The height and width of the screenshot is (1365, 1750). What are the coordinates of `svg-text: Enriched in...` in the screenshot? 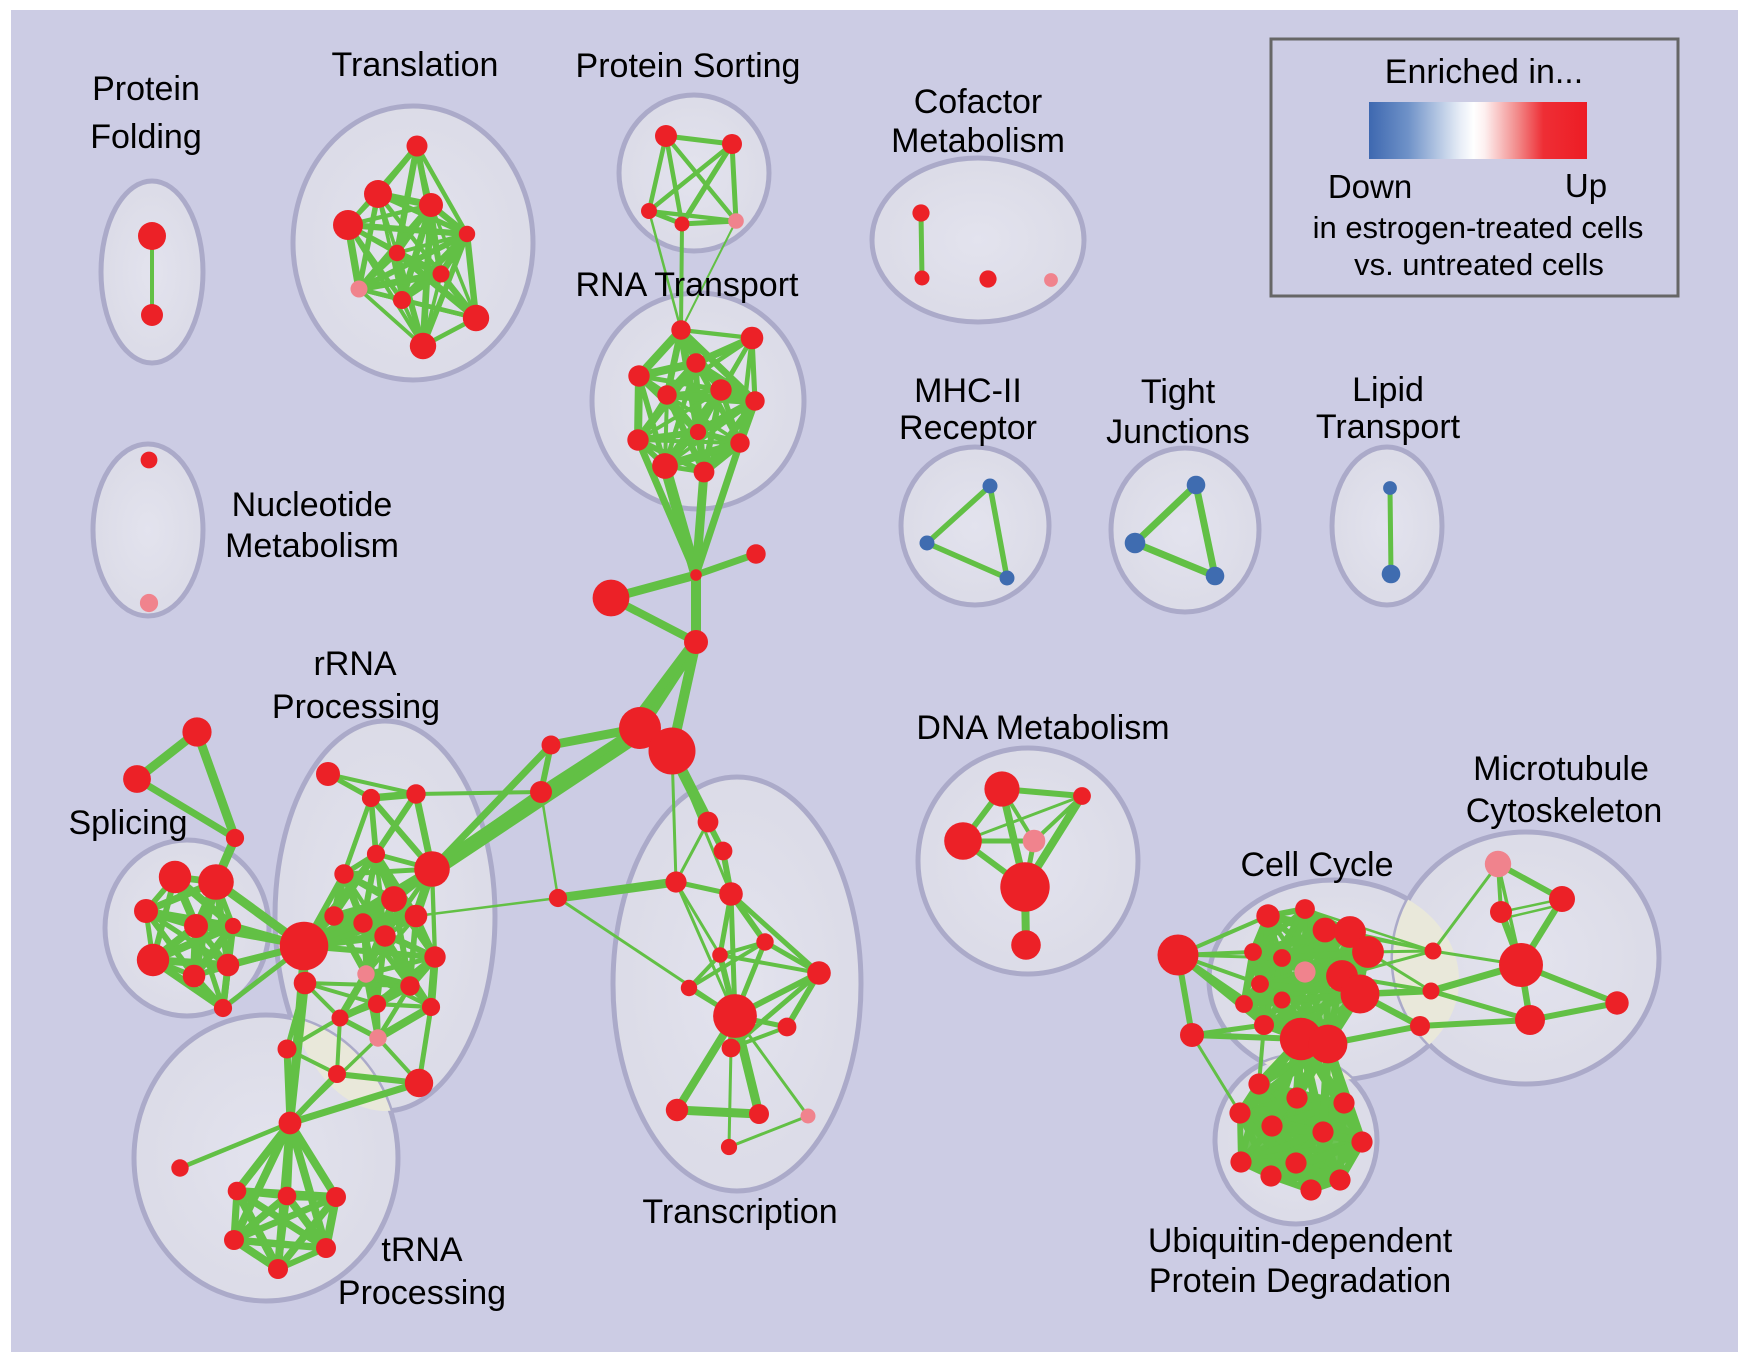 It's located at (1484, 72).